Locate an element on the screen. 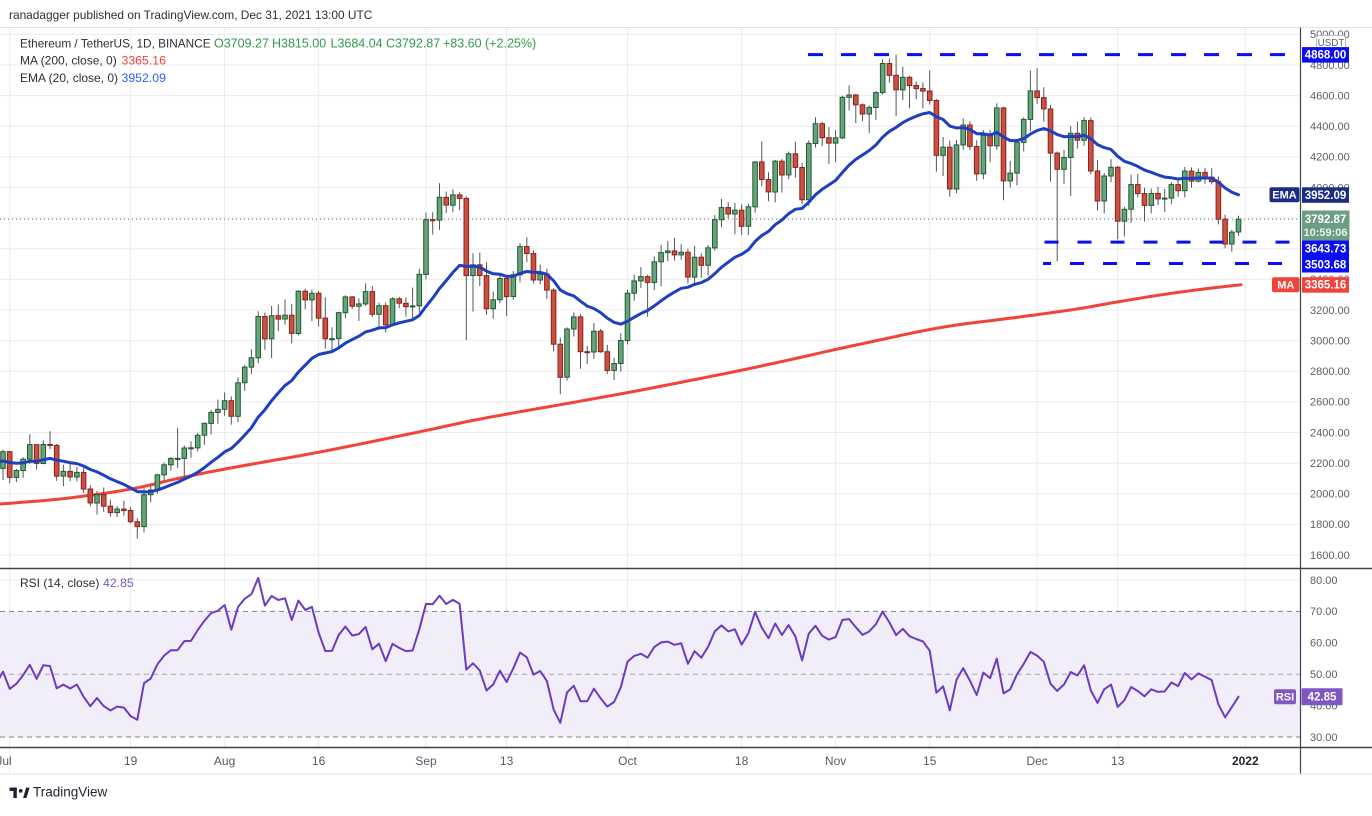 This screenshot has width=1372, height=816. svg-text: 2800.00 is located at coordinates (1330, 372).